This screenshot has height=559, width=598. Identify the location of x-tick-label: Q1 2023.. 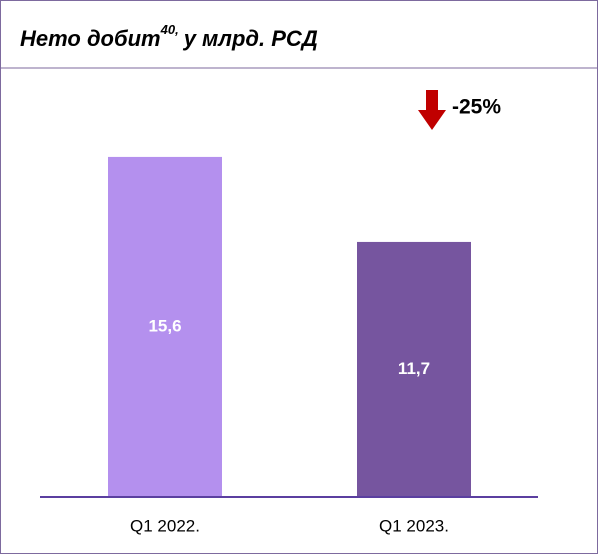
(414, 525).